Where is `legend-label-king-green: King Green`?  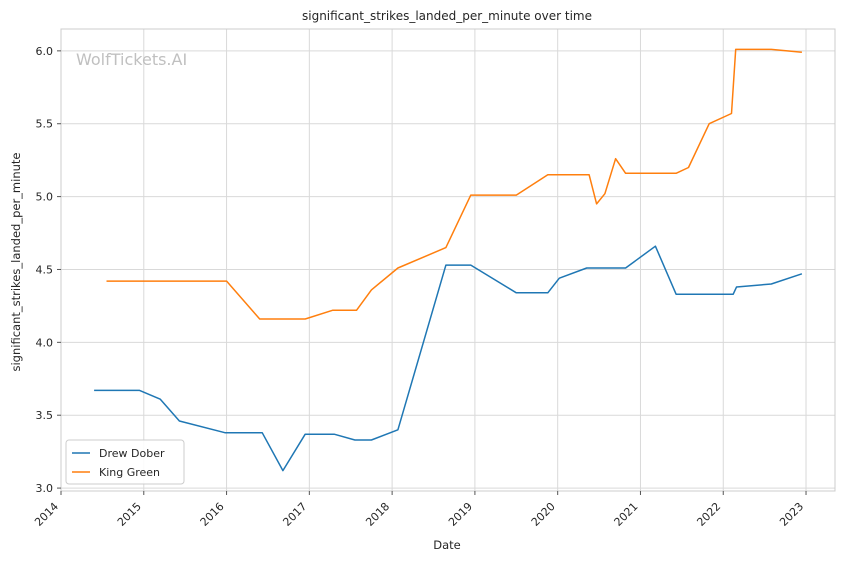 legend-label-king-green: King Green is located at coordinates (129, 472).